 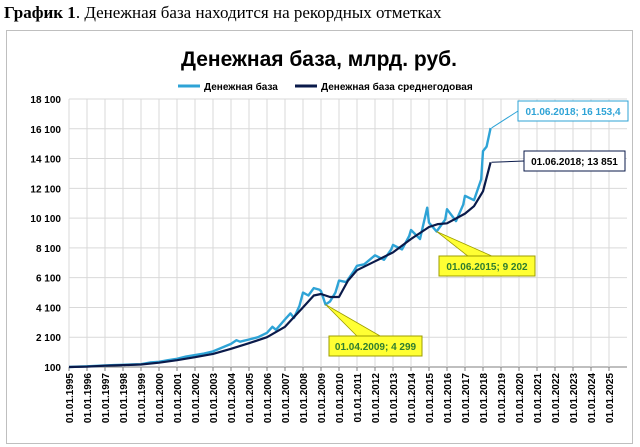 What do you see at coordinates (52, 368) in the screenshot?
I see `y-tick-label-0: 100` at bounding box center [52, 368].